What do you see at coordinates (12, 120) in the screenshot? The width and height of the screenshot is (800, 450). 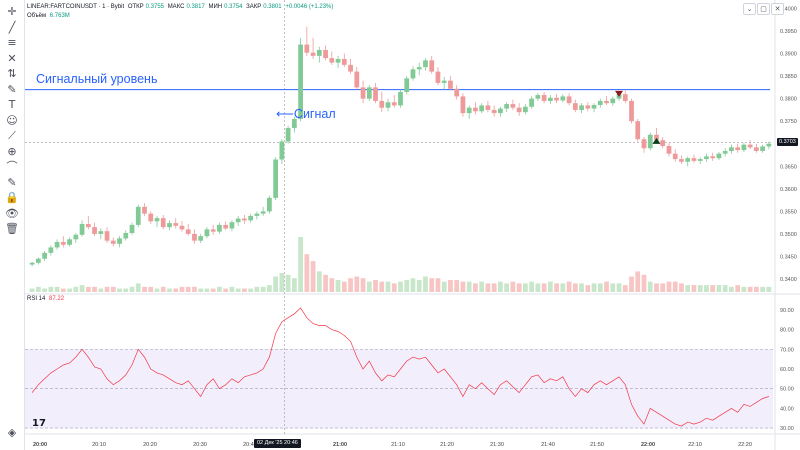 I see `emoji-icon: ☺` at bounding box center [12, 120].